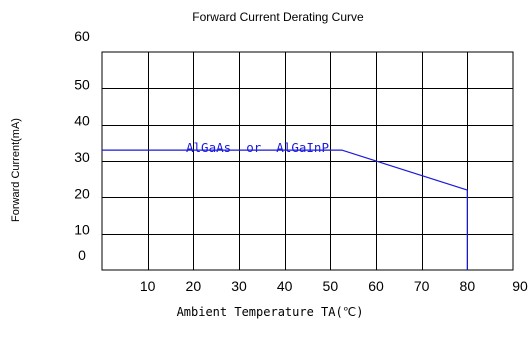  What do you see at coordinates (376, 286) in the screenshot?
I see `x-tick-label: 60` at bounding box center [376, 286].